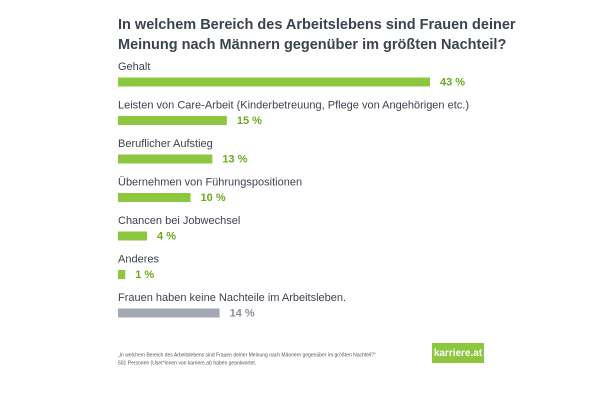 Image resolution: width=600 pixels, height=400 pixels. Describe the element at coordinates (165, 144) in the screenshot. I see `category-label: Beruflicher Aufstieg` at that location.